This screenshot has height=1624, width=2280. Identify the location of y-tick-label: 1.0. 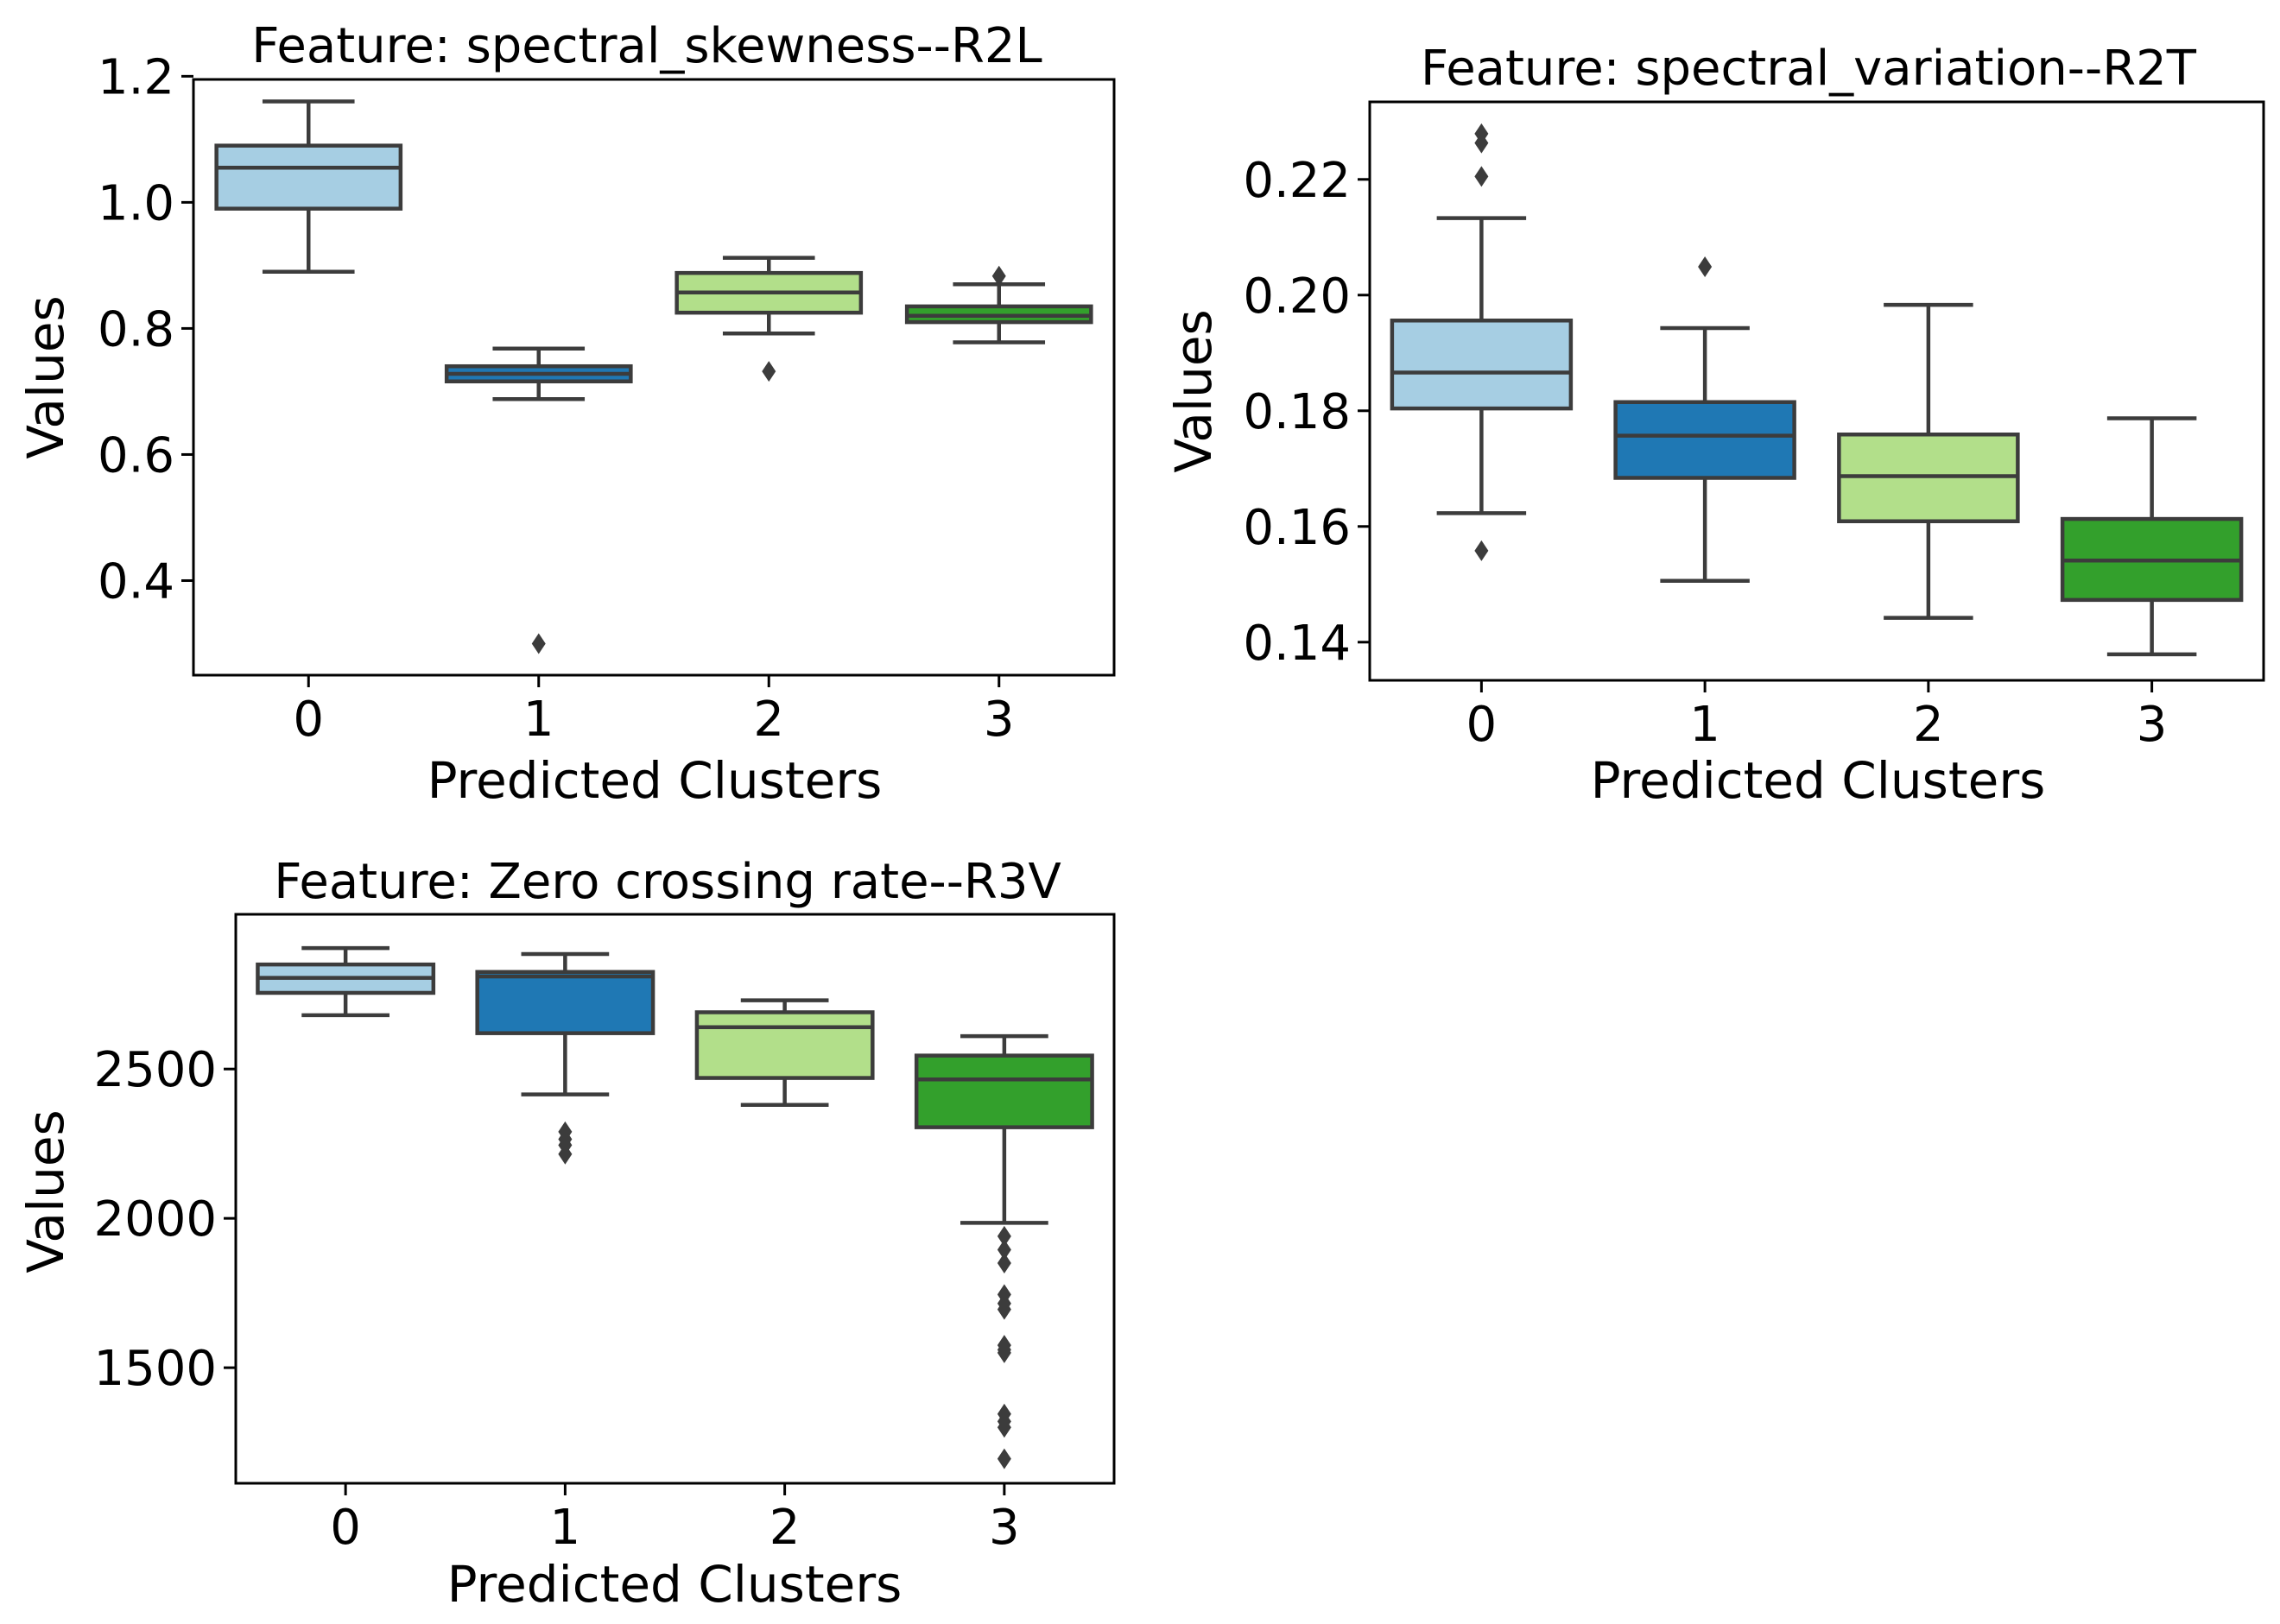
(136, 203).